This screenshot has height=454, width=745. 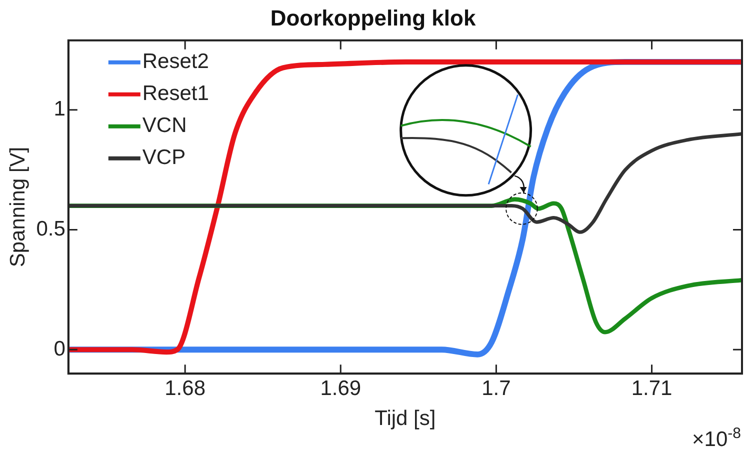 I want to click on legend-label: VCP, so click(x=164, y=158).